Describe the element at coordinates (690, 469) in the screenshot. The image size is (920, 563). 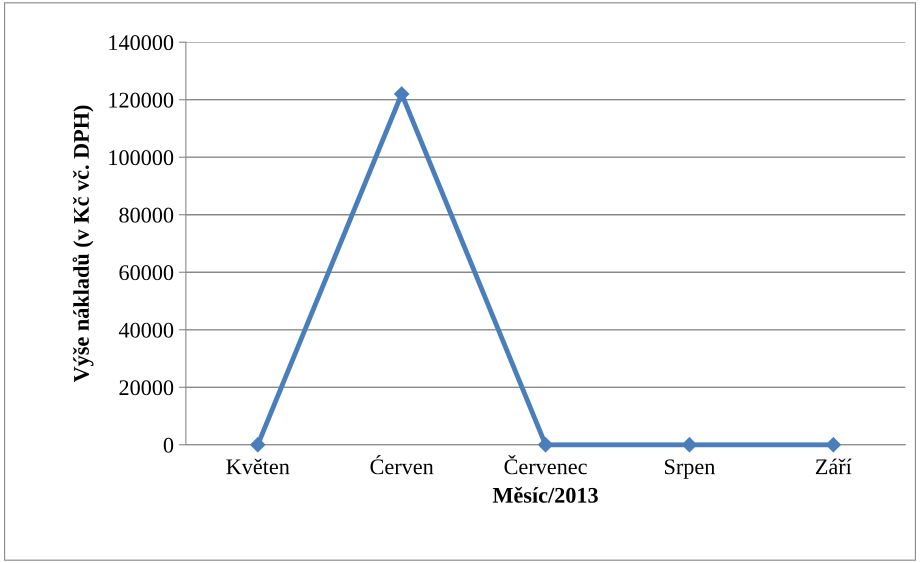
I see `x-tick-label: Srpen` at that location.